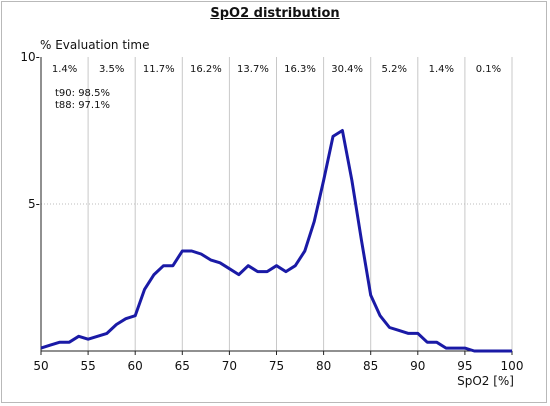  I want to click on stat-label: t88: 97.1%, so click(82, 105).